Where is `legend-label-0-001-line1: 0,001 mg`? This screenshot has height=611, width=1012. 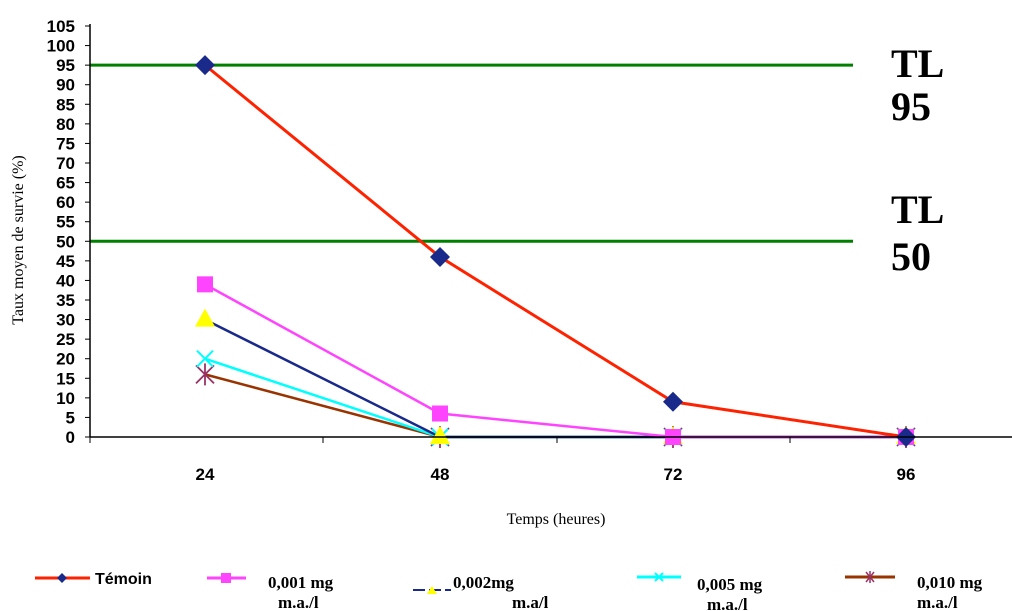 legend-label-0-001-line1: 0,001 mg is located at coordinates (301, 582).